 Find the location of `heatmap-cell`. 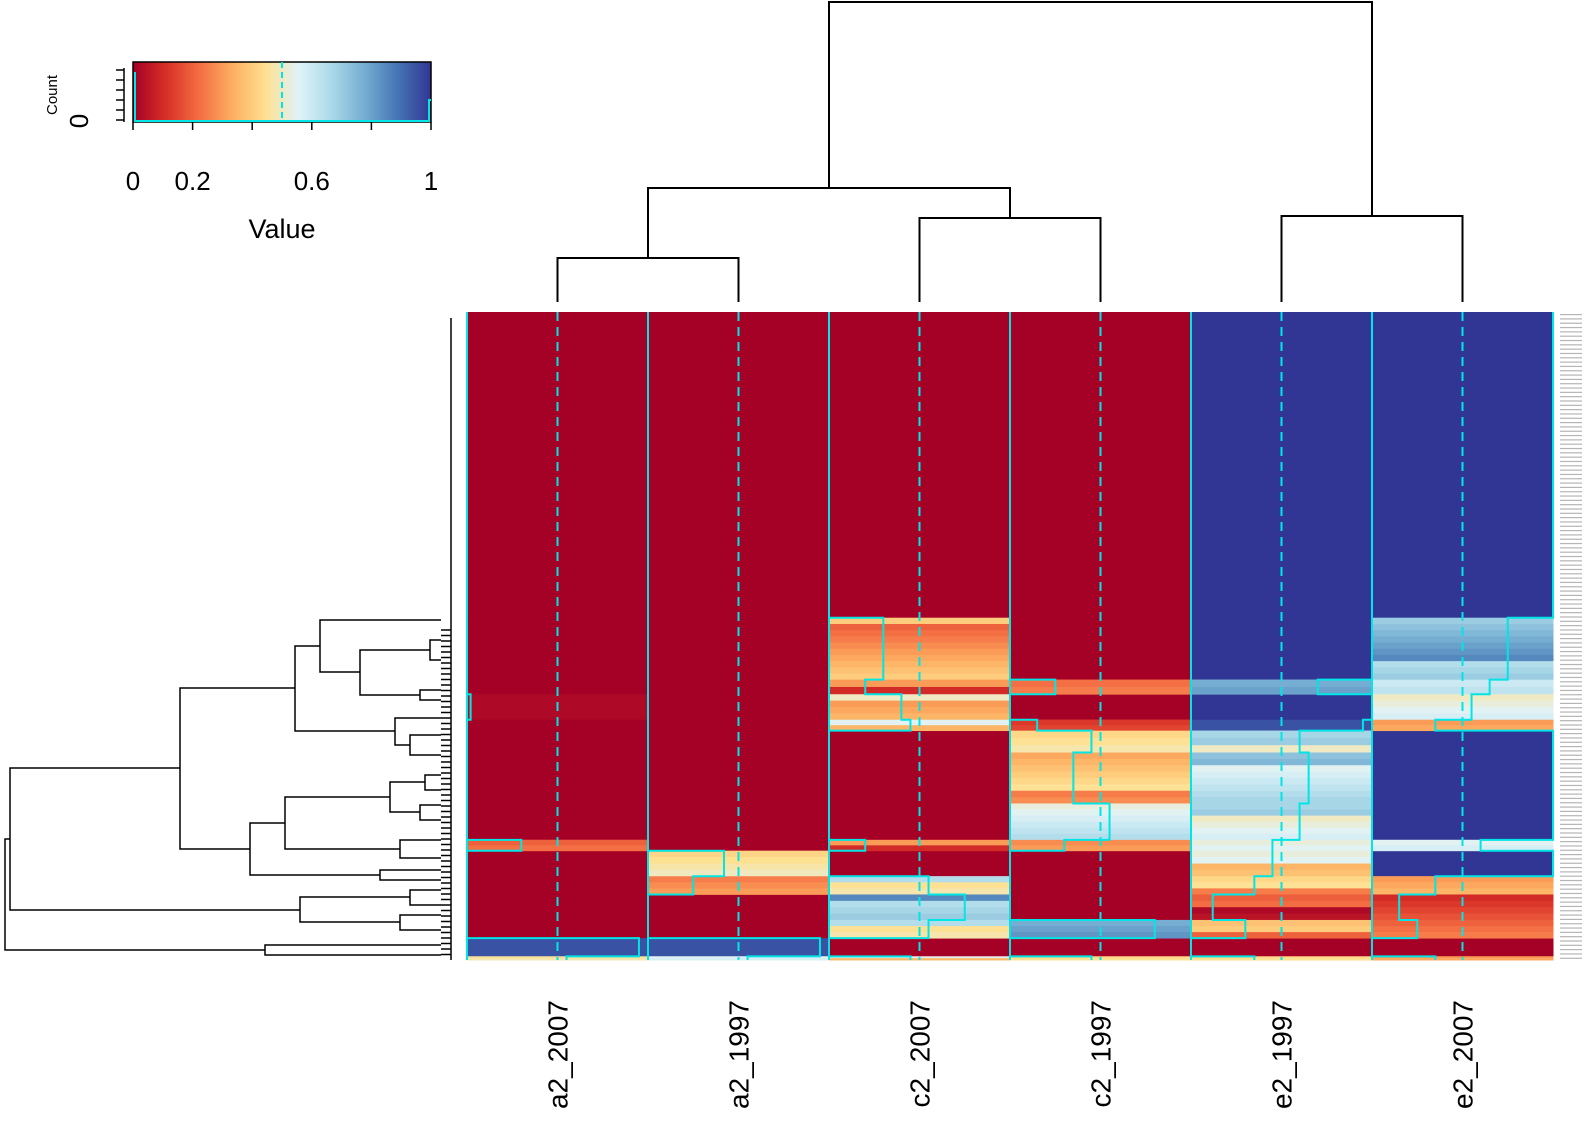

heatmap-cell is located at coordinates (739, 741).